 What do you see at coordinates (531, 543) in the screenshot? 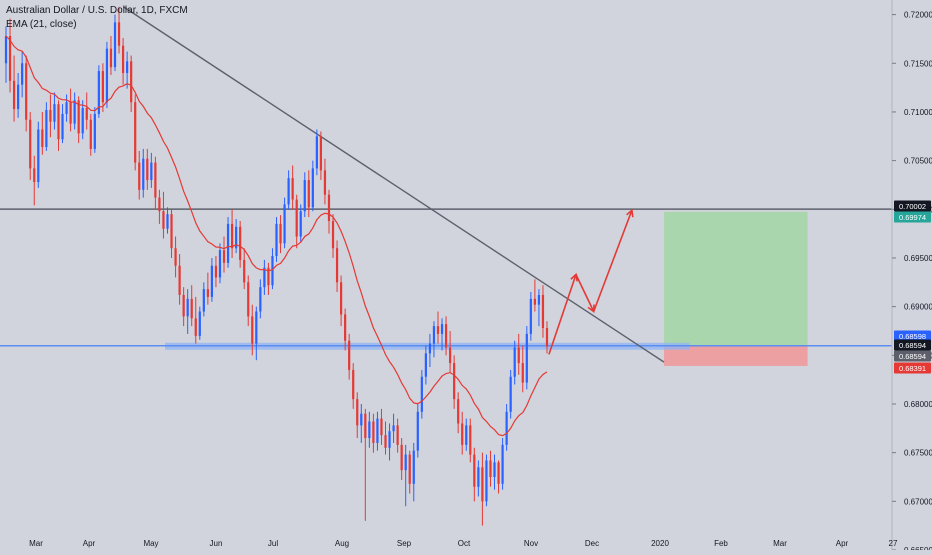
I see `time-tick-label: Nov` at bounding box center [531, 543].